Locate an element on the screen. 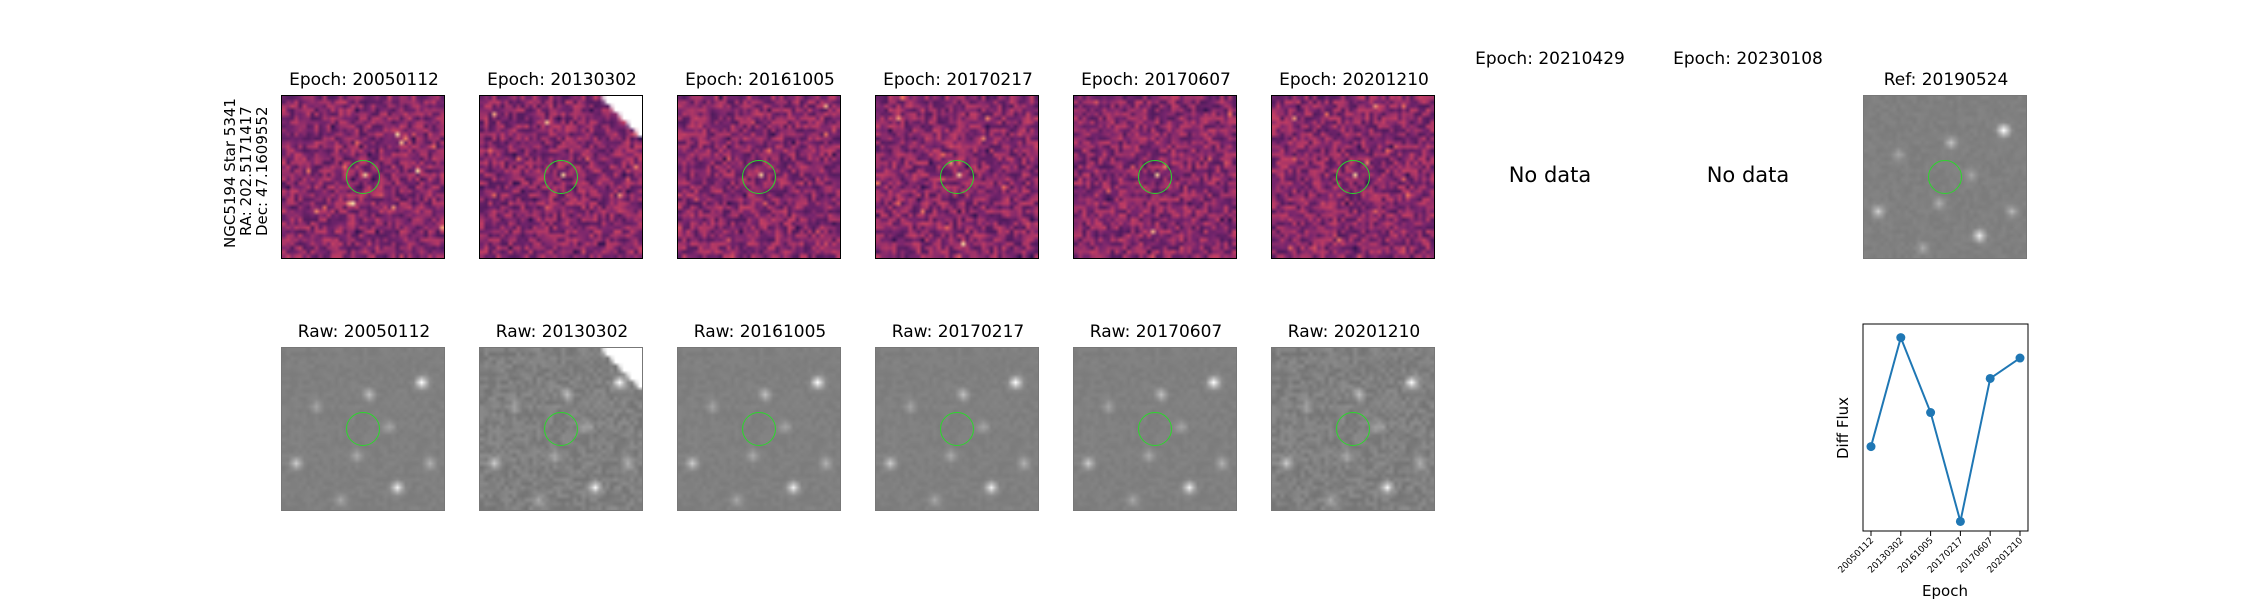  raw-title-6: Raw: 20201210 is located at coordinates (1354, 332).